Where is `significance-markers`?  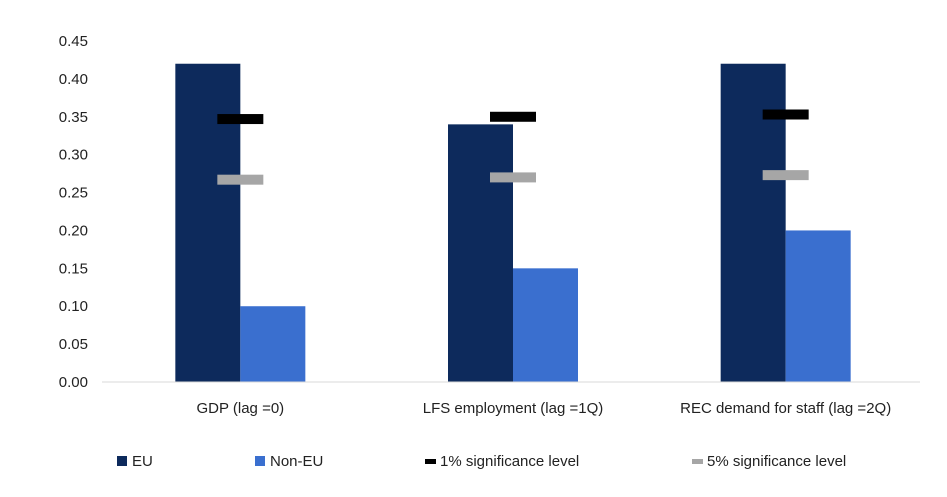 significance-markers is located at coordinates (513, 147).